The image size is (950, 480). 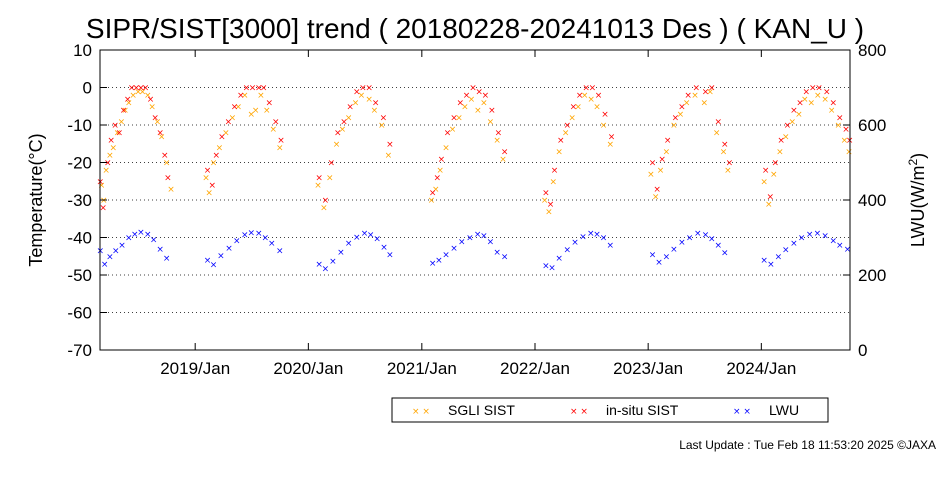 I want to click on y-tick-label: -10, so click(x=79, y=125).